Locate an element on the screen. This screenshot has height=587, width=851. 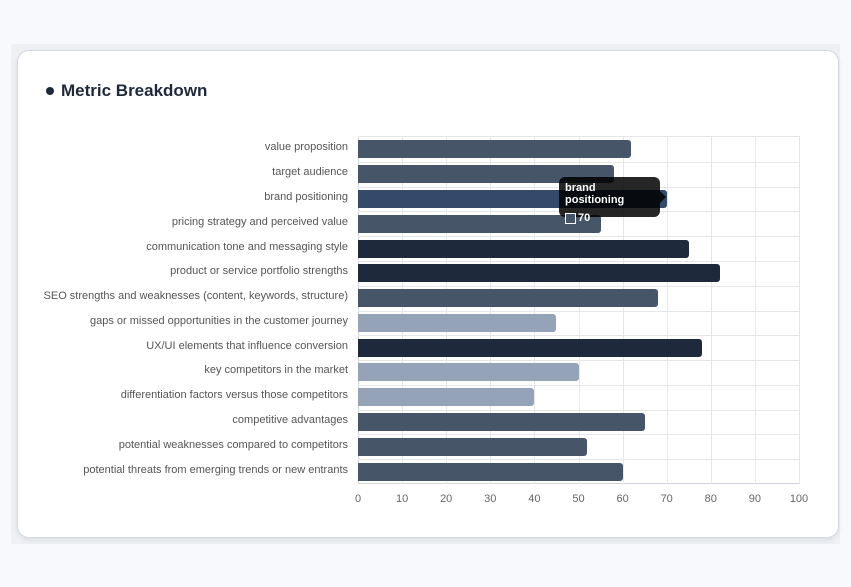
bar-communication-tone-and-messaging-style is located at coordinates (523, 248).